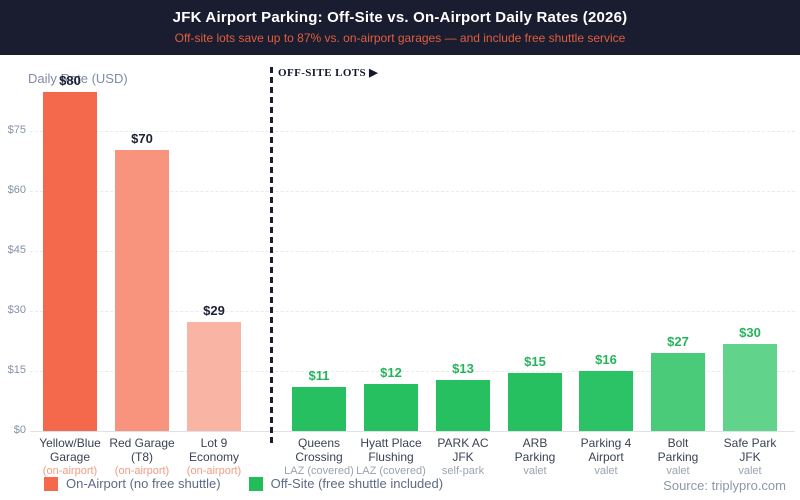 This screenshot has width=800, height=500. I want to click on bar-category-label: Parking 4 Airport valet, so click(606, 457).